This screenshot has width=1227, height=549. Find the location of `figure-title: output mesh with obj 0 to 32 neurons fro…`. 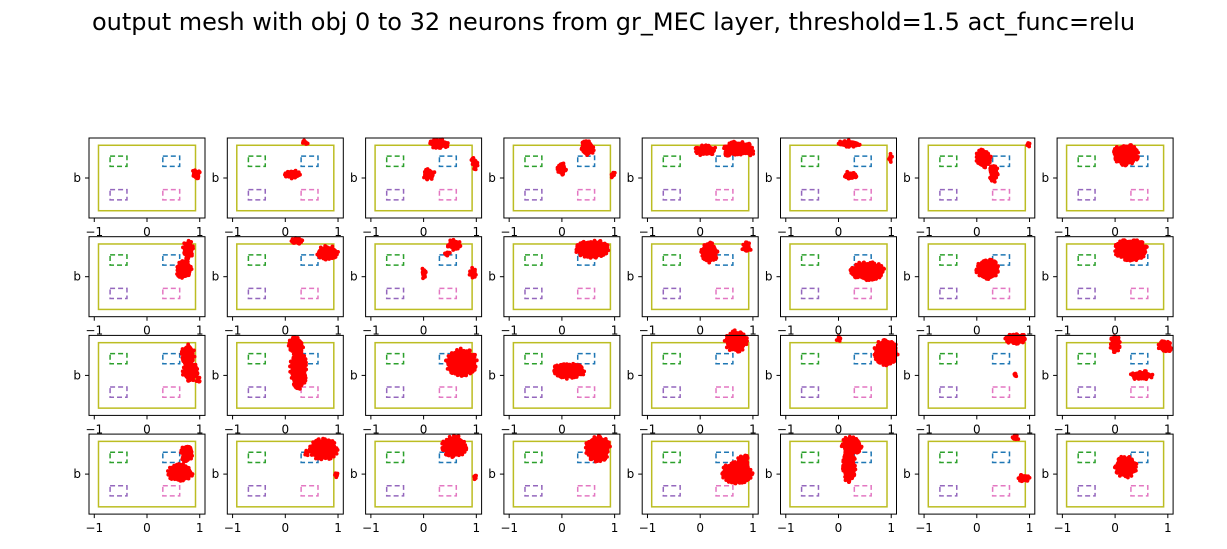

figure-title: output mesh with obj 0 to 32 neurons fro… is located at coordinates (613, 22).